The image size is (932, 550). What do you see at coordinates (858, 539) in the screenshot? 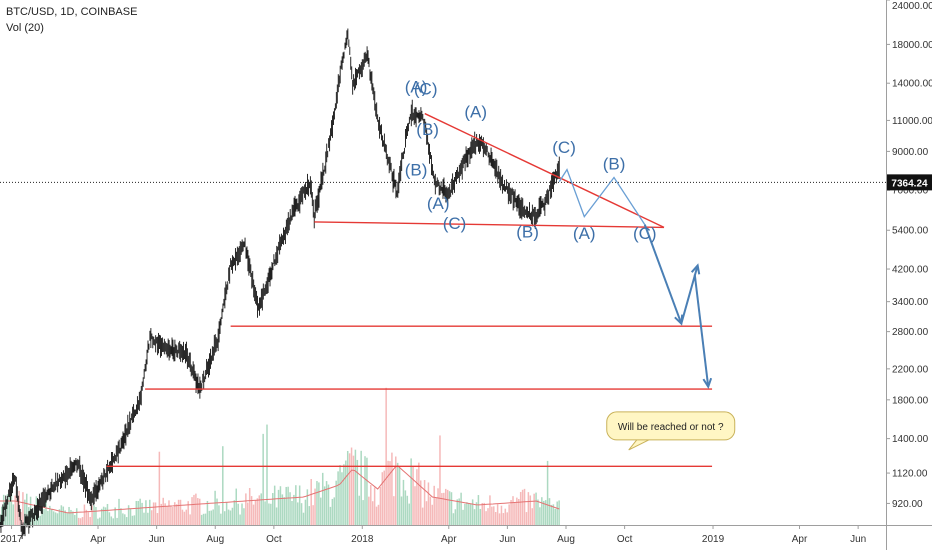
I see `x-tick-label: Jun` at bounding box center [858, 539].